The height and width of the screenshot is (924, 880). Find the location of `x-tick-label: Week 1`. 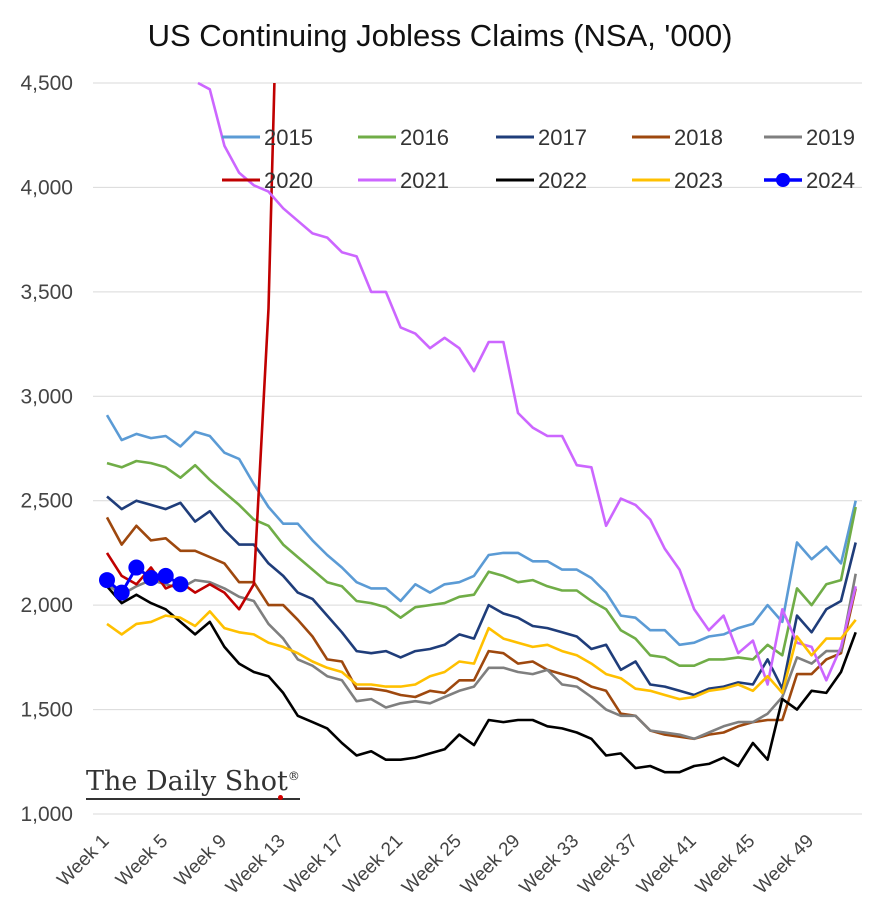

x-tick-label: Week 1 is located at coordinates (83, 861).